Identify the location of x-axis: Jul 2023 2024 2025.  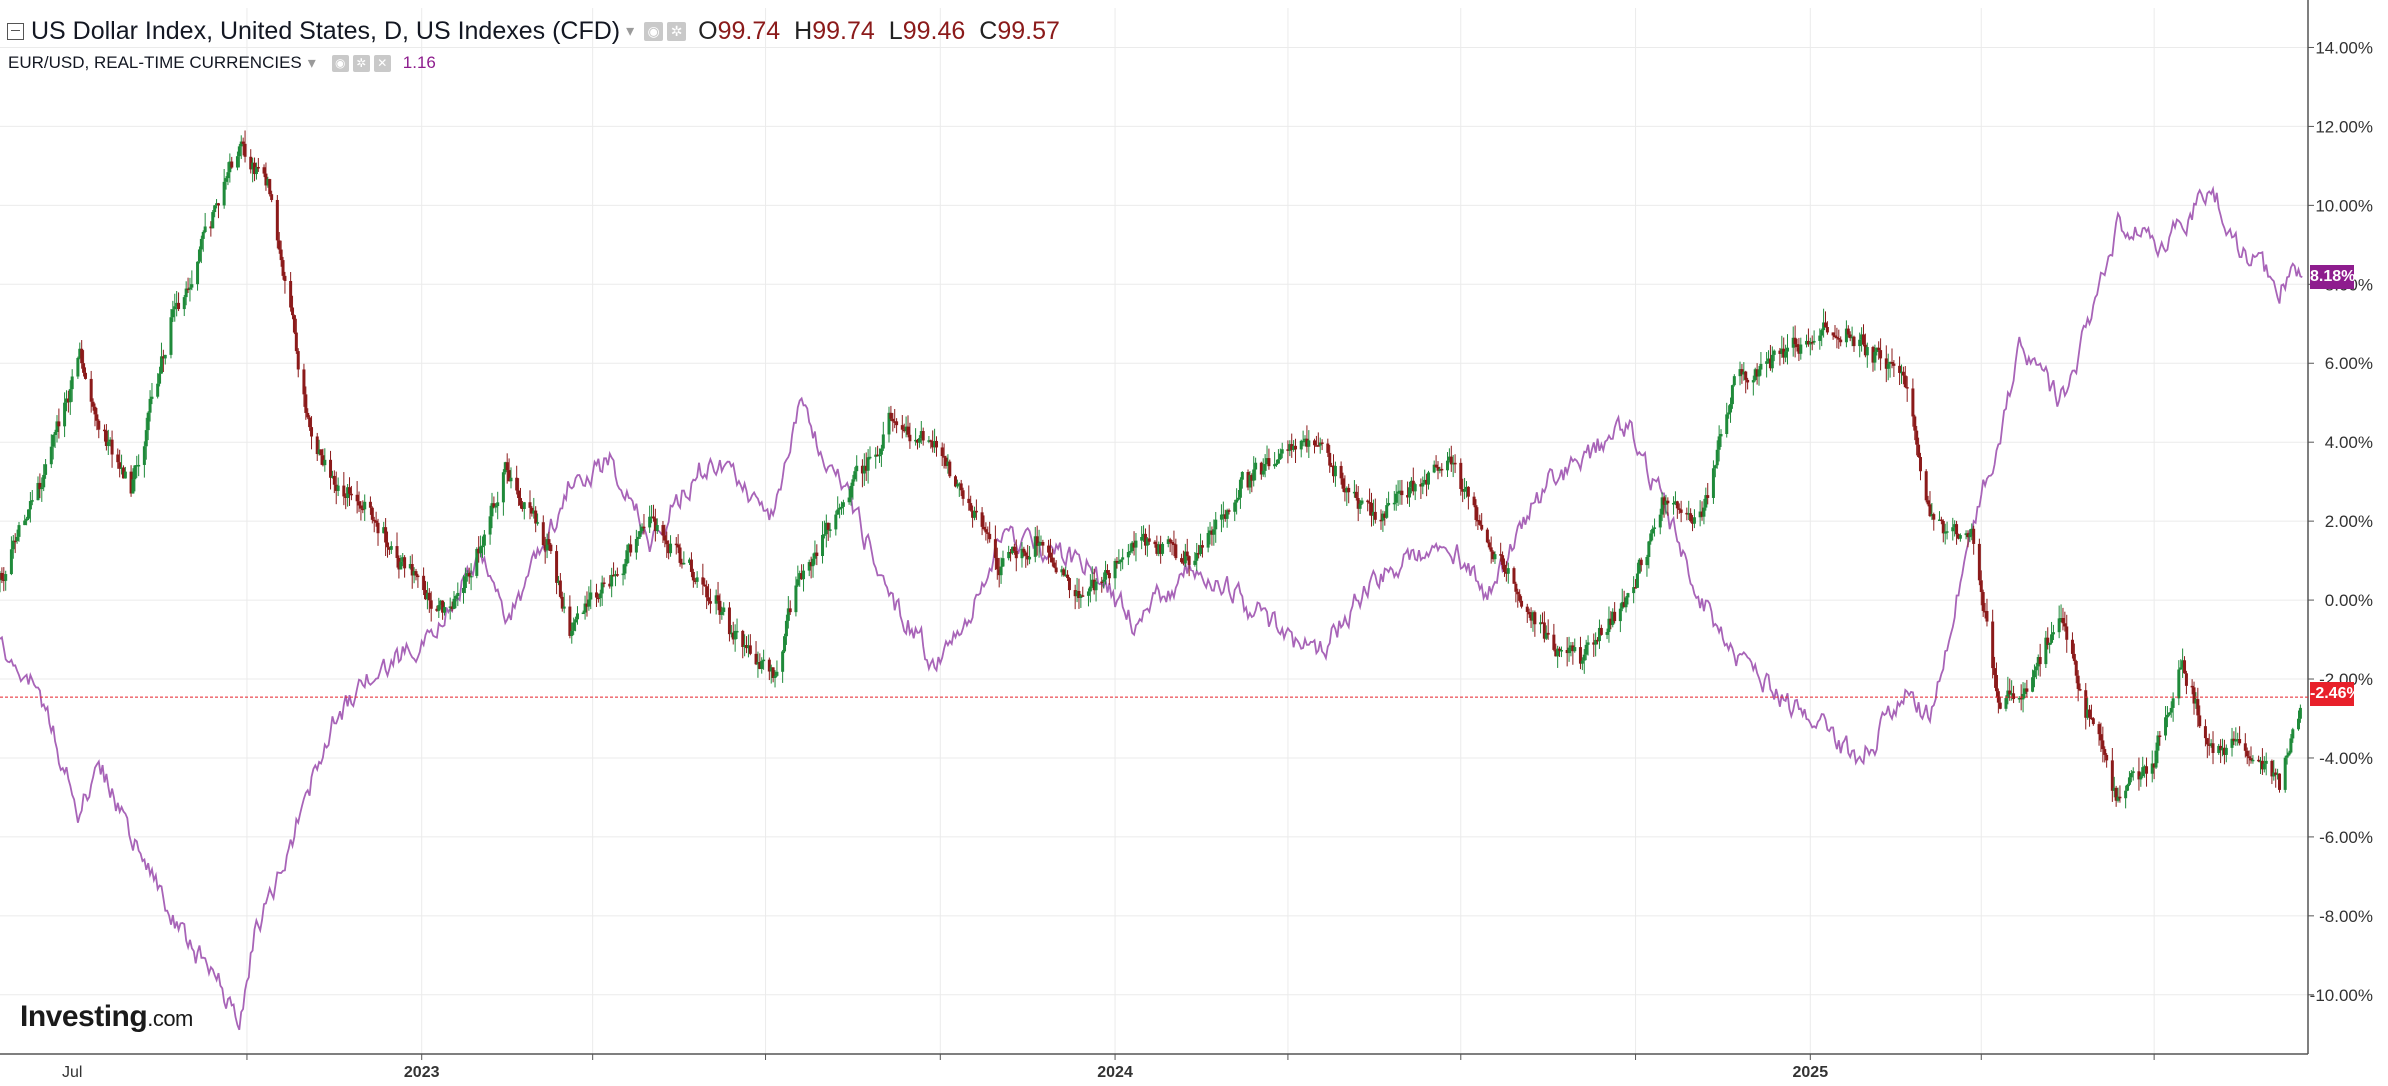
(1108, 1067).